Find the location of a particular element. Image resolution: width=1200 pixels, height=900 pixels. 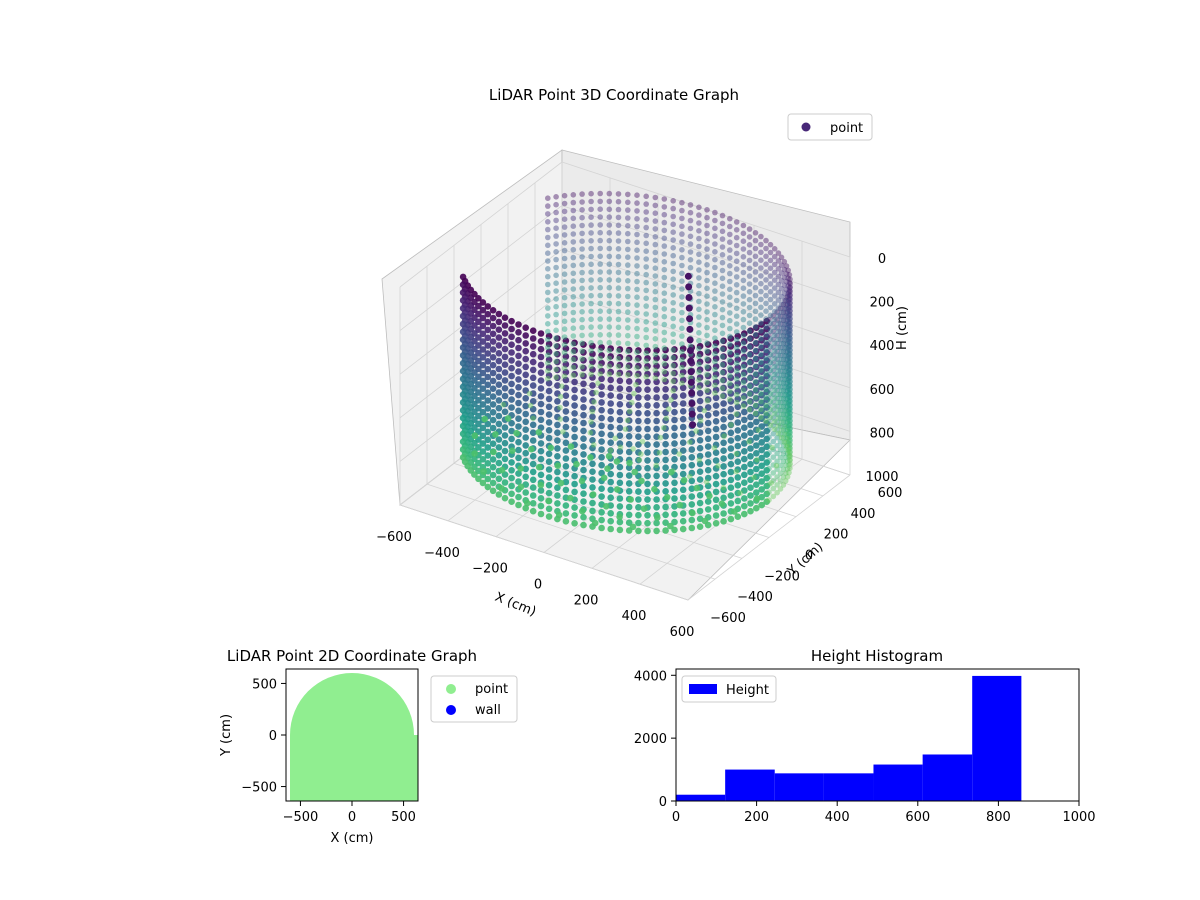

grid-line-z-back is located at coordinates (706, 209).